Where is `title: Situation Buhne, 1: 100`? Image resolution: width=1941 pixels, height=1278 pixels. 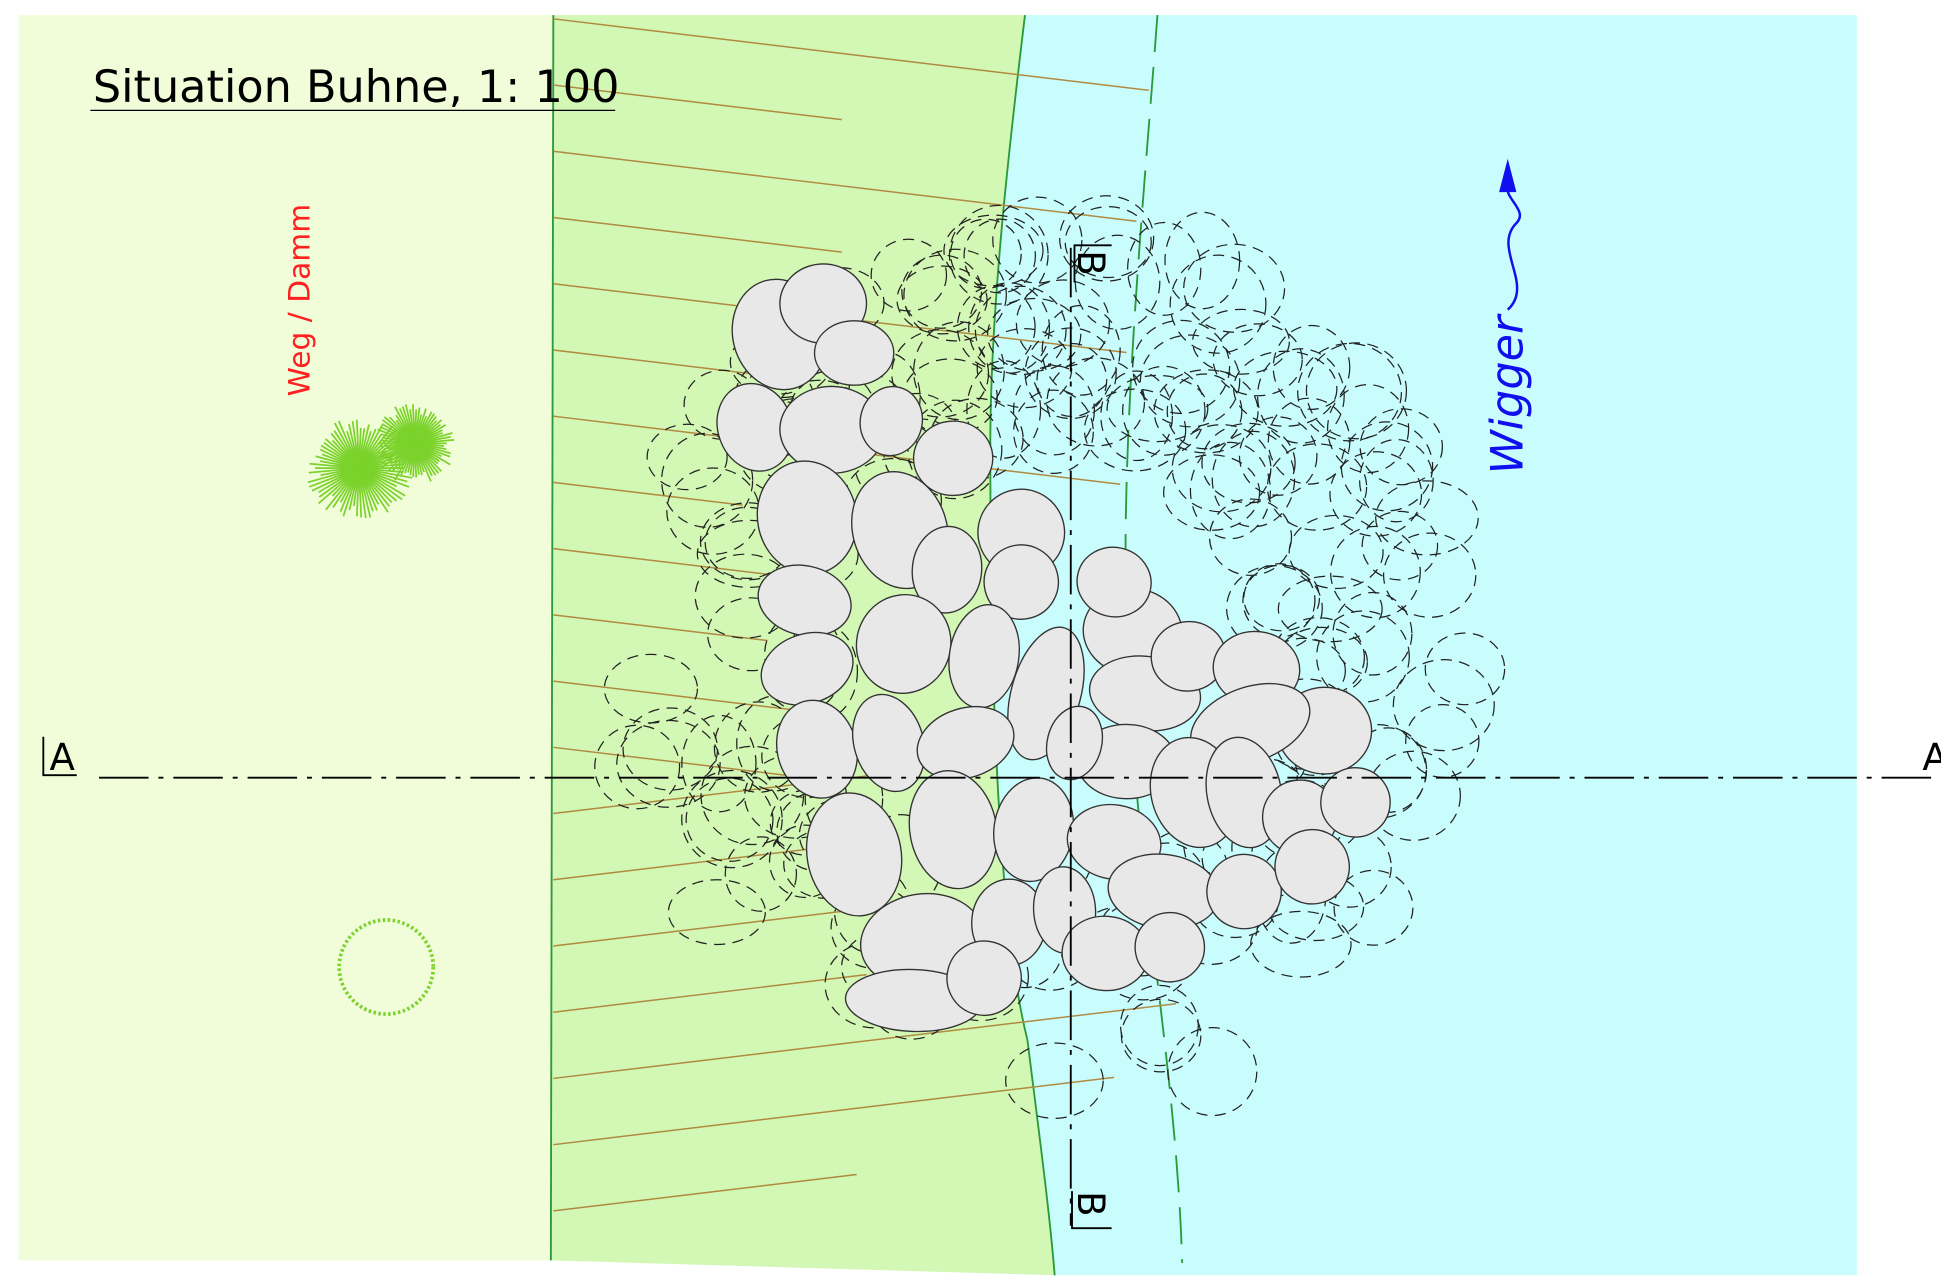 title: Situation Buhne, 1: 100 is located at coordinates (356, 87).